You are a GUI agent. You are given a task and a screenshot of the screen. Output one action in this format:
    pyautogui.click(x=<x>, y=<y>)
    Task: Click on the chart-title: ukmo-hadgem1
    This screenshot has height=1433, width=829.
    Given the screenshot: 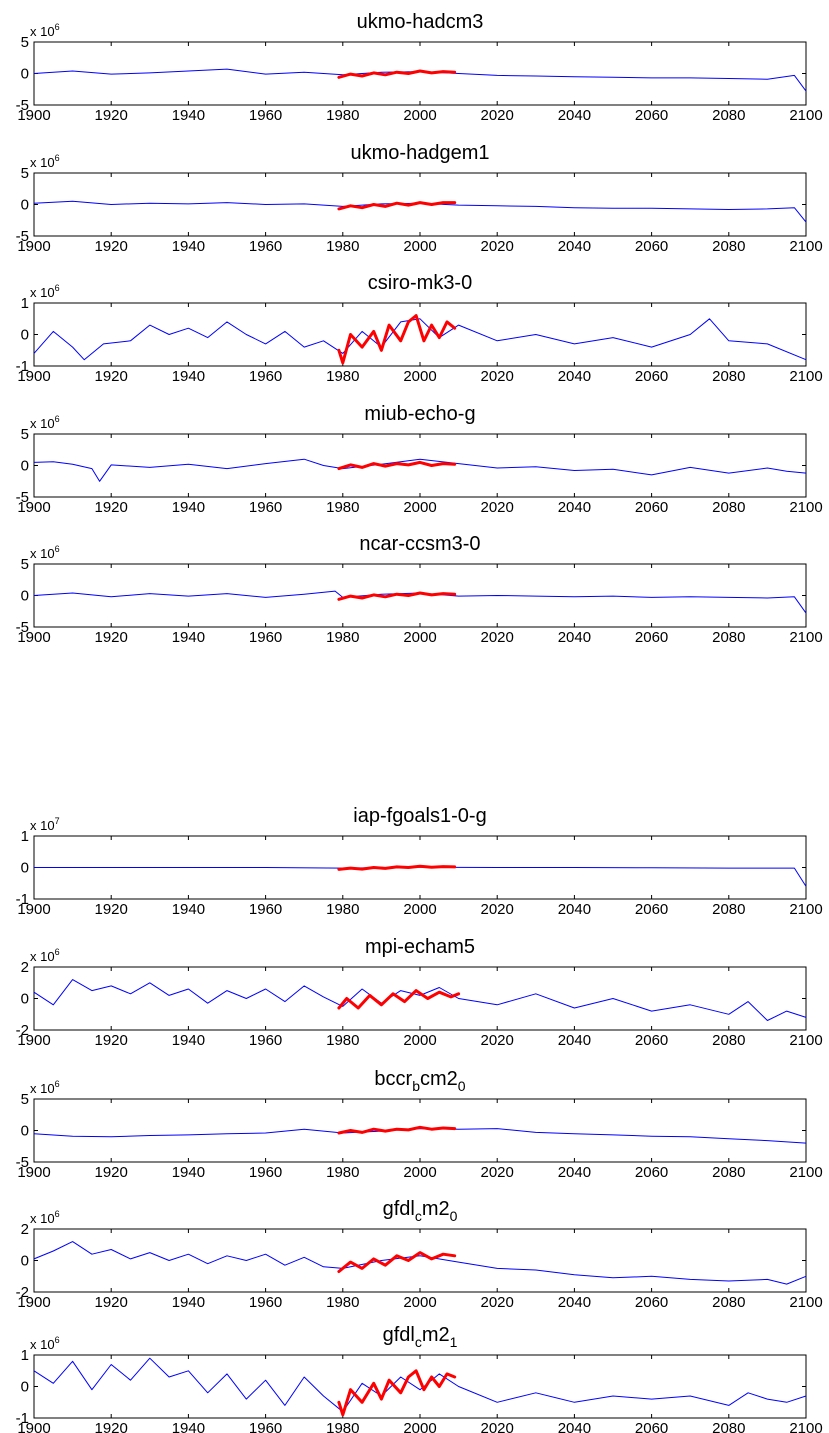 What is the action you would take?
    pyautogui.click(x=420, y=153)
    